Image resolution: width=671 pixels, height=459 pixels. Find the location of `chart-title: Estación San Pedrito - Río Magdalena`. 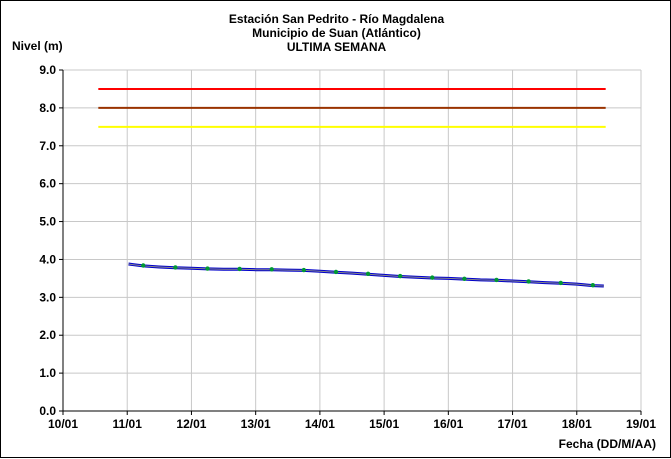

chart-title: Estación San Pedrito - Río Magdalena is located at coordinates (336, 19).